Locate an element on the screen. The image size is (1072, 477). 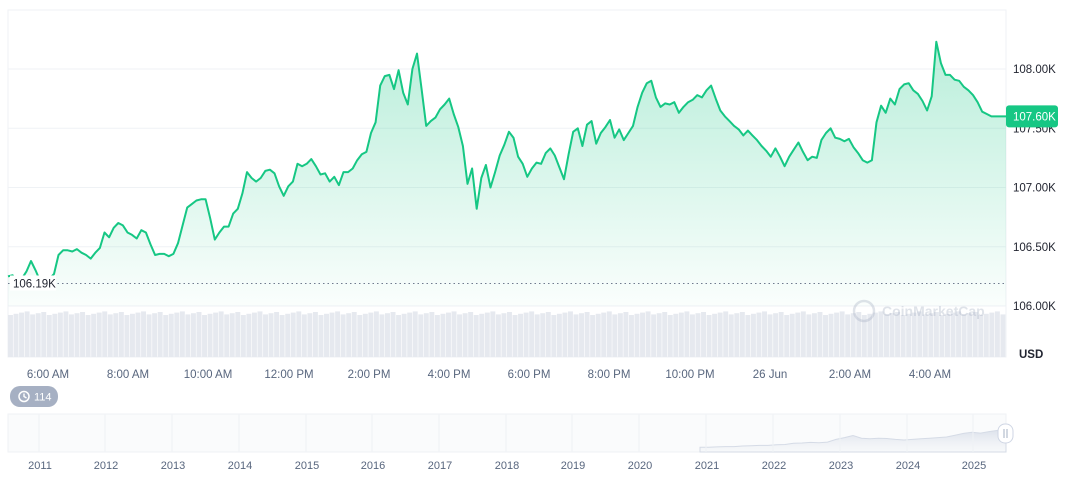
x-tick-label: 2:00 PM is located at coordinates (369, 375).